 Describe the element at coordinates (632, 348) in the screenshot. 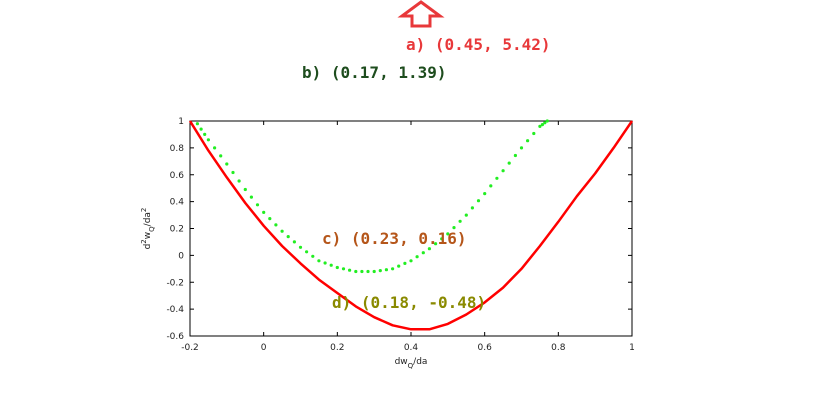

I see `x-tick-label: 1` at that location.